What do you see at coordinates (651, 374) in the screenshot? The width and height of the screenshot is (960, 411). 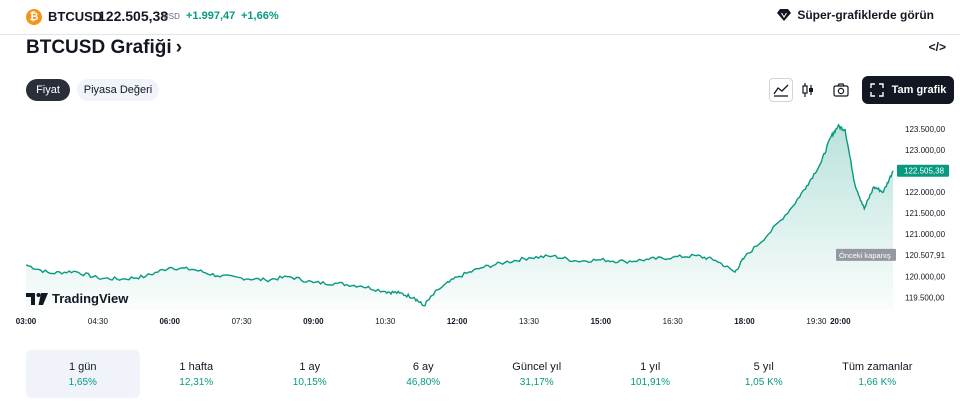 I see `period-item: 1 yıl 101,91%` at bounding box center [651, 374].